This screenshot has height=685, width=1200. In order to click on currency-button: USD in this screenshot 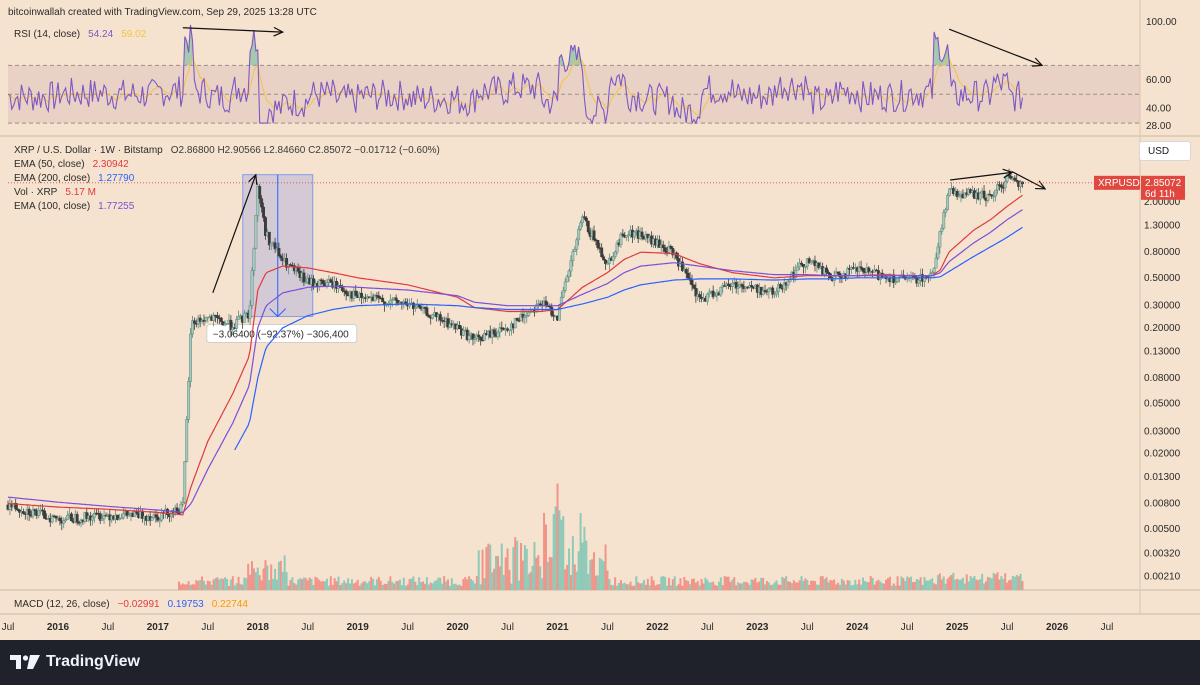, I will do `click(1165, 151)`.